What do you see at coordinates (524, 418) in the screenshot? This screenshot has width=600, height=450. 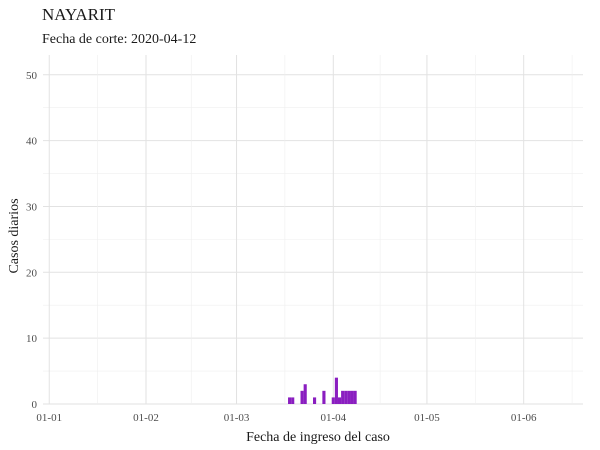 I see `x-tick-label: 01-06` at bounding box center [524, 418].